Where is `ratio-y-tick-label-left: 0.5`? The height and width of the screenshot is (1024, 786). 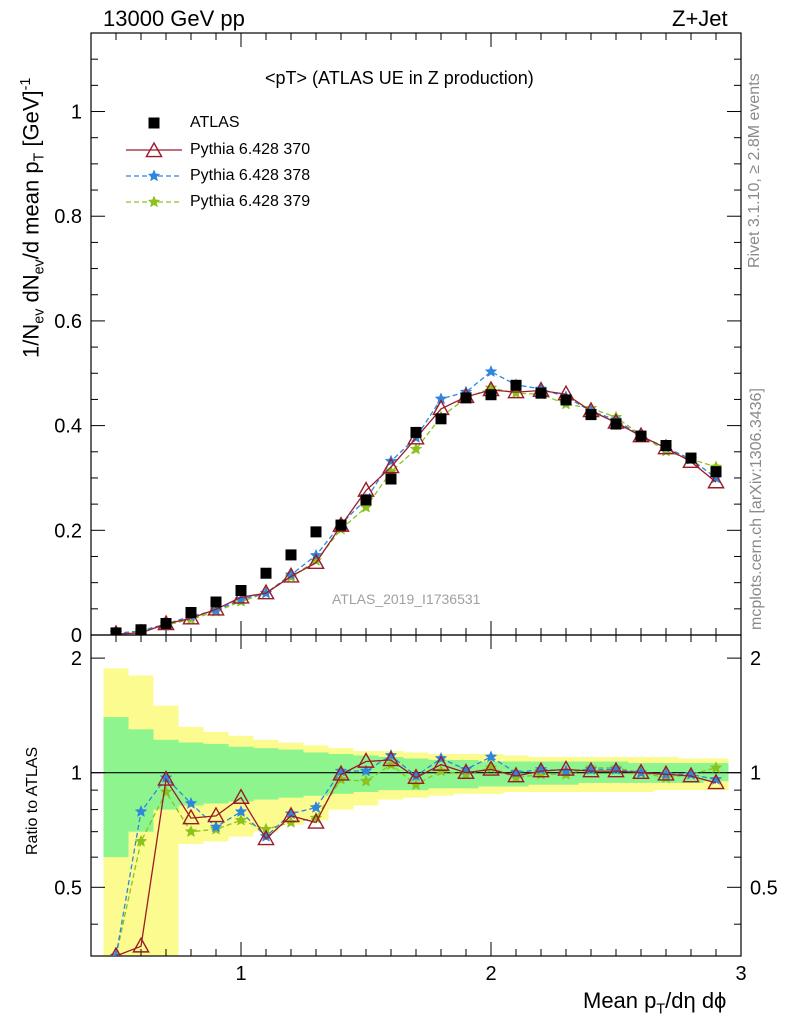
ratio-y-tick-label-left: 0.5 is located at coordinates (68, 888).